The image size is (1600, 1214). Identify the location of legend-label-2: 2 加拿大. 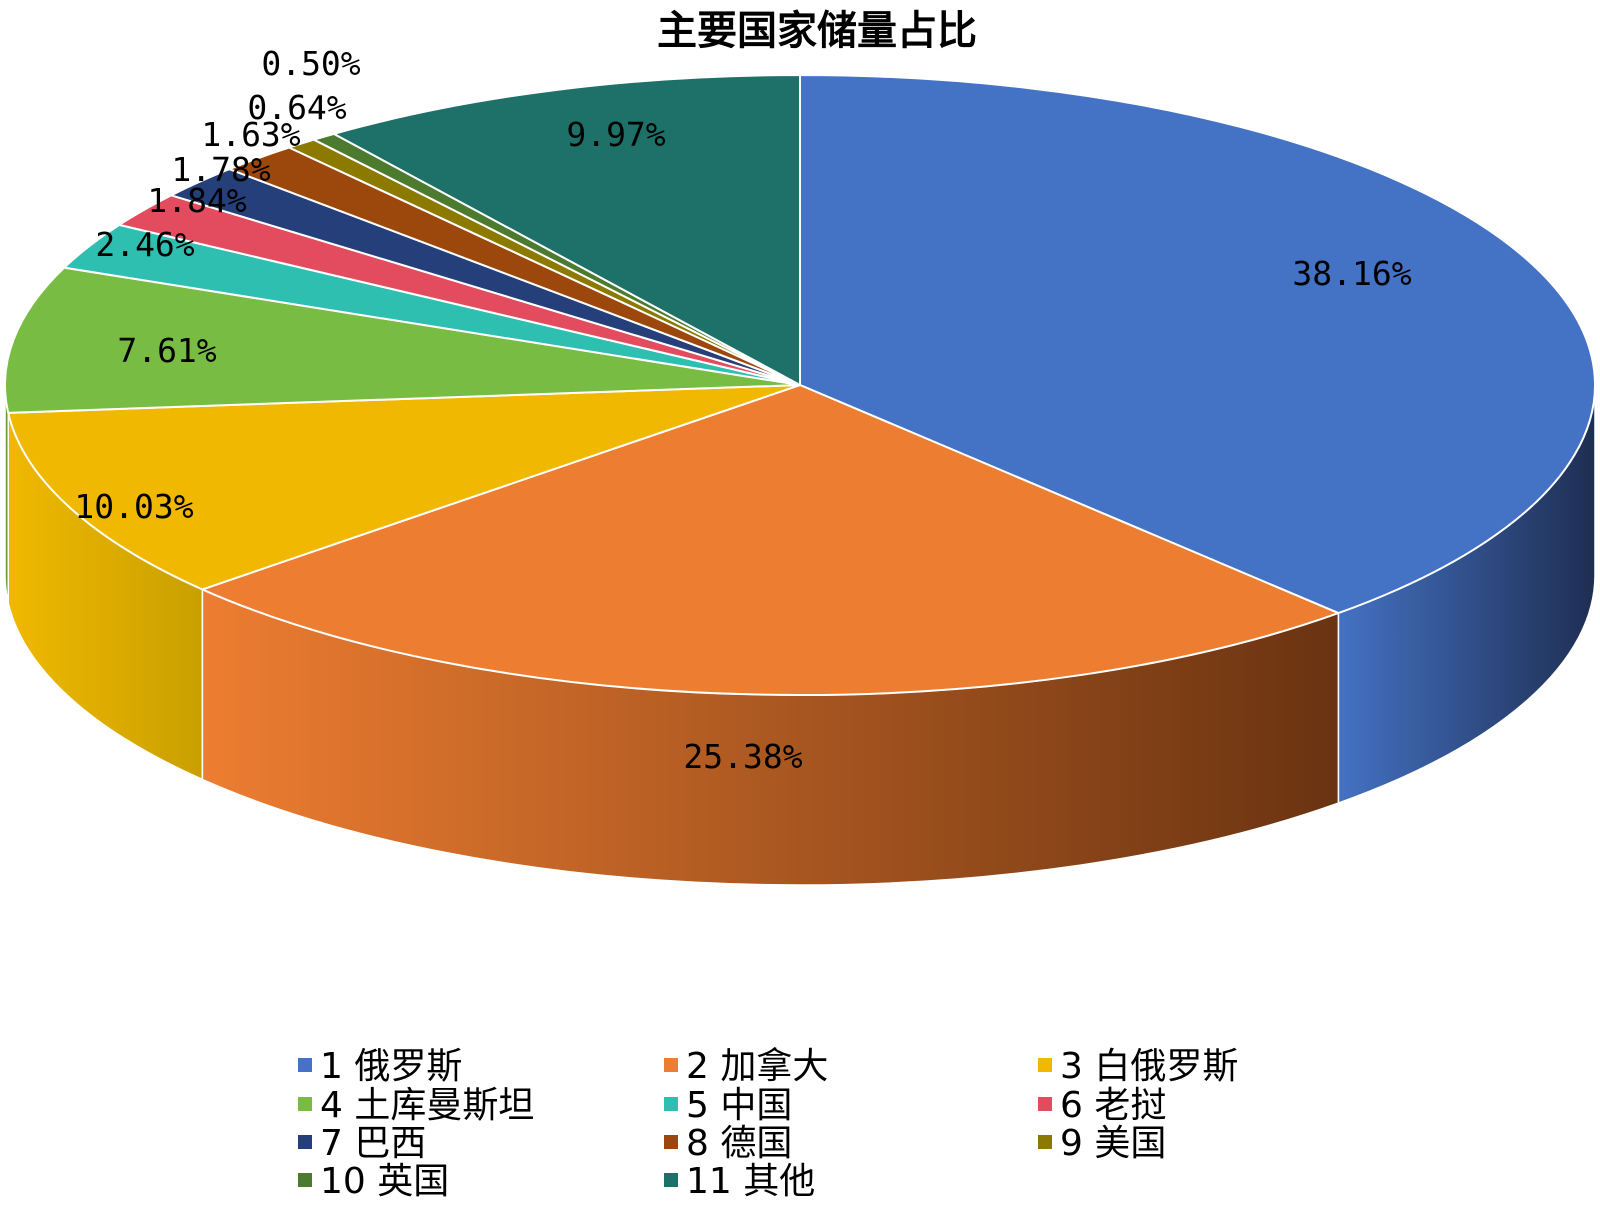
(757, 1066).